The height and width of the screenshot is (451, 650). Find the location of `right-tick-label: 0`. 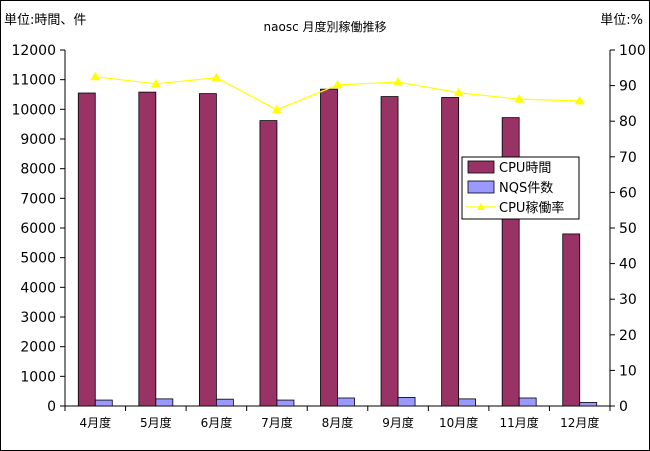

right-tick-label: 0 is located at coordinates (623, 407).